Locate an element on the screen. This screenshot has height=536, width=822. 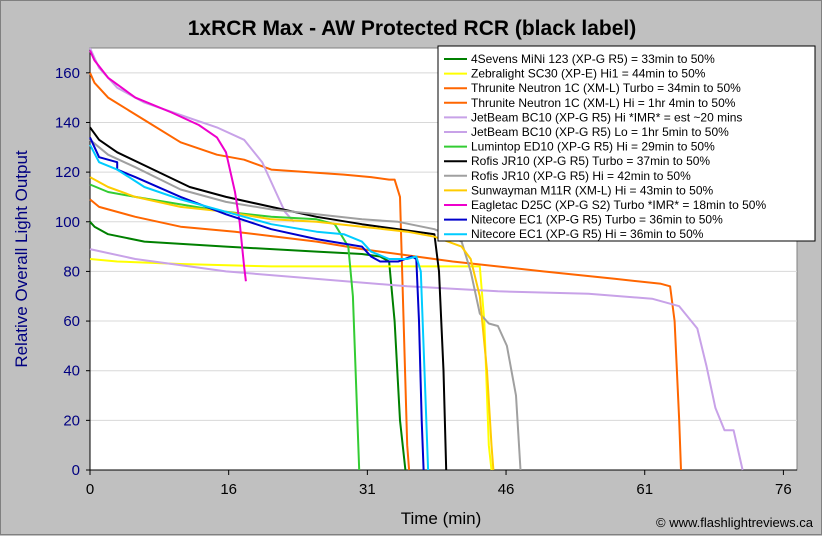
x-ticks: 0 16 31 46 61 76 is located at coordinates (439, 484).